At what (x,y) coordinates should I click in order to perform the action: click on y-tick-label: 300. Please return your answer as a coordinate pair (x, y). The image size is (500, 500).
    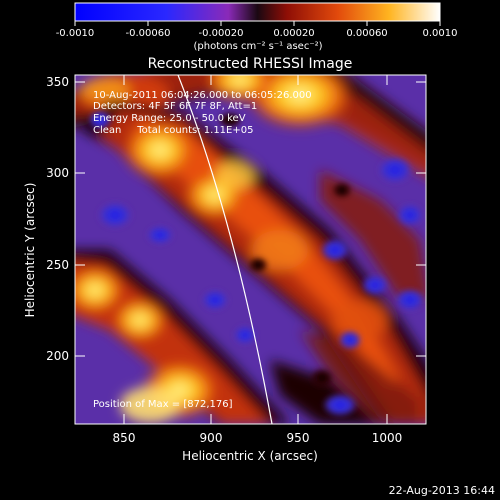
    Looking at the image, I should click on (57, 173).